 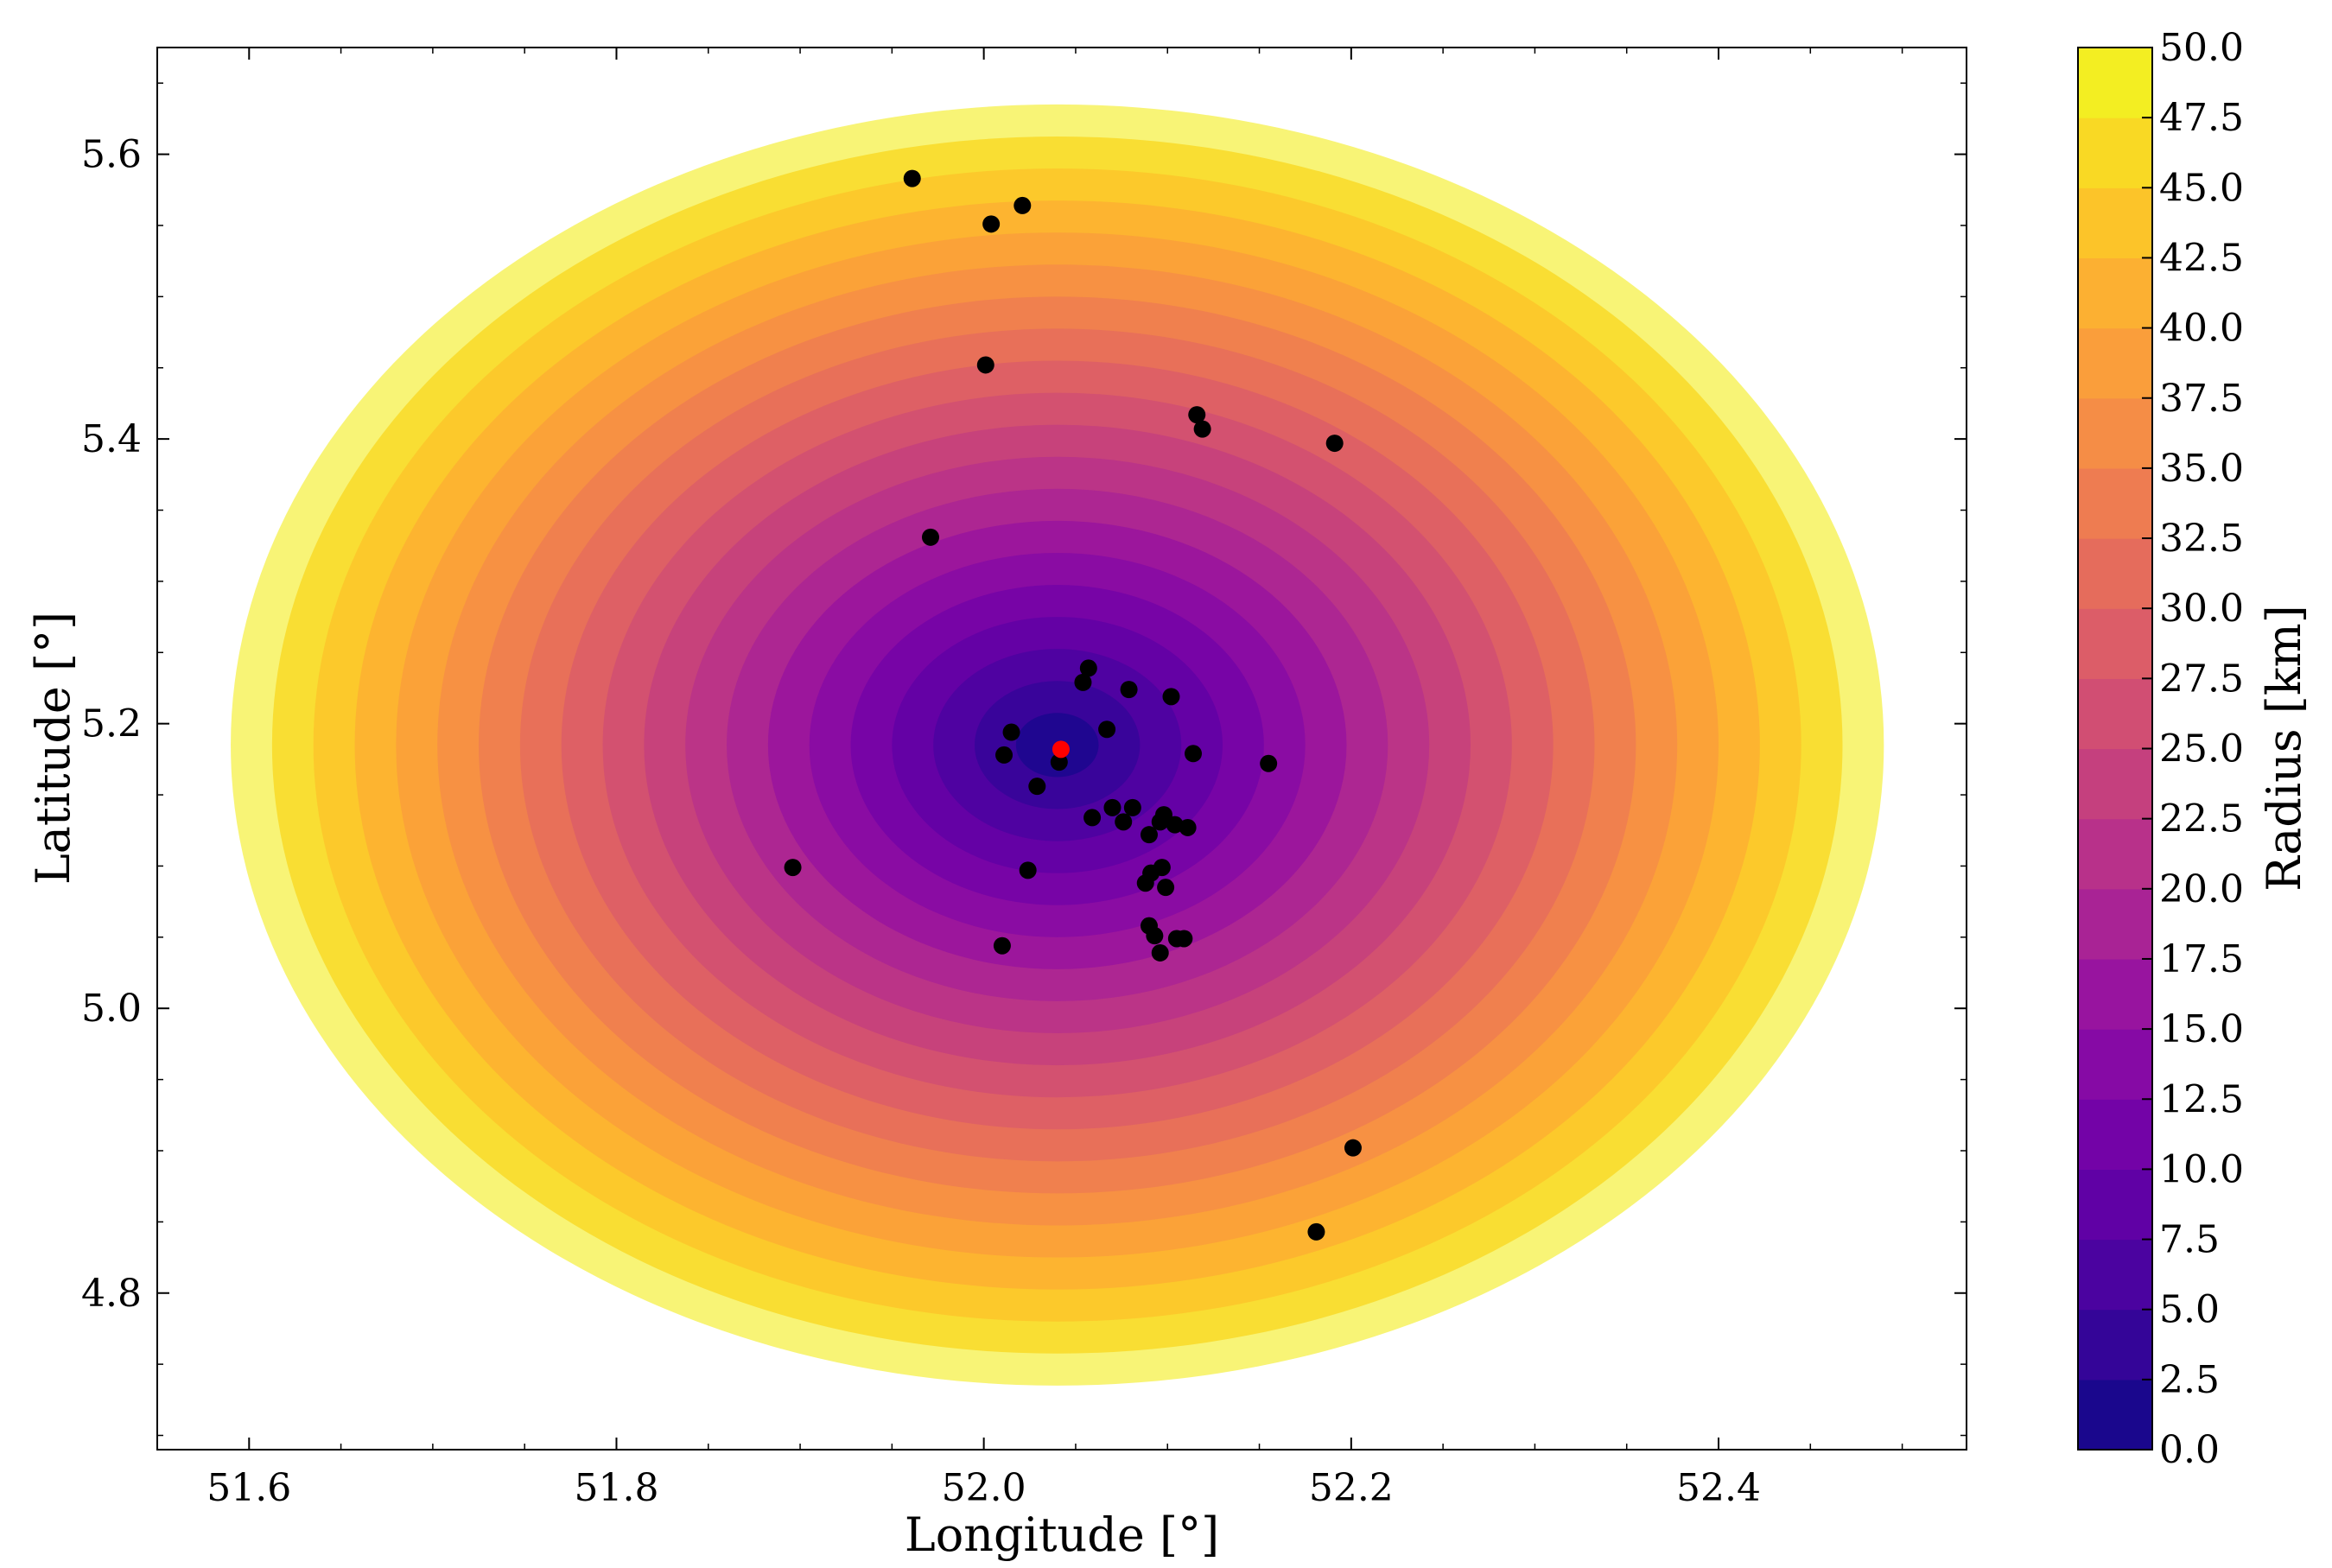 I want to click on colorbar-tick-label: 30.0, so click(x=2201, y=609).